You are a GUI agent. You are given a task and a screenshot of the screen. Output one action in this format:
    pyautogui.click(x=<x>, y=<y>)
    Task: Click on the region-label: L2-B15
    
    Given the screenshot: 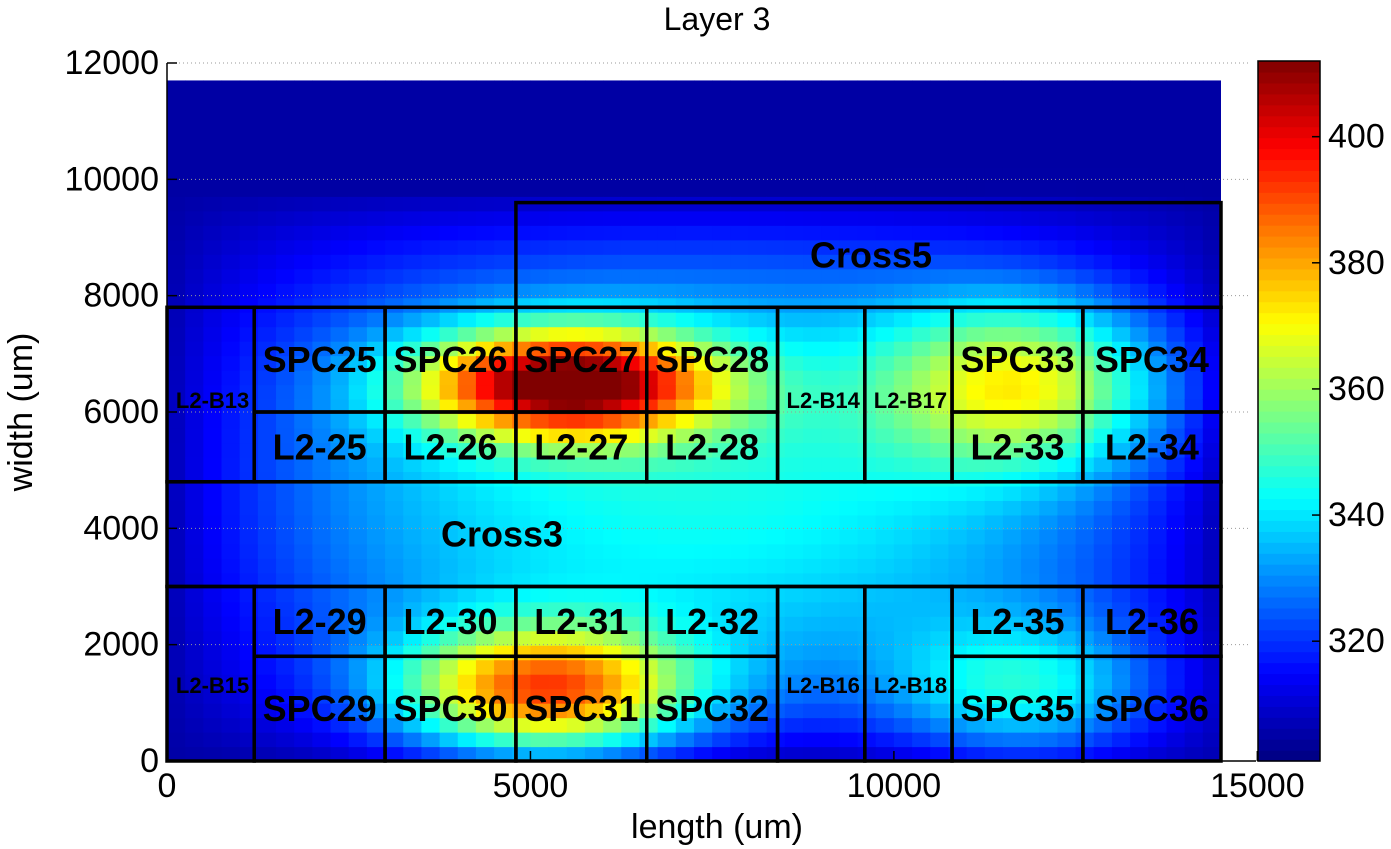 What is the action you would take?
    pyautogui.click(x=212, y=685)
    